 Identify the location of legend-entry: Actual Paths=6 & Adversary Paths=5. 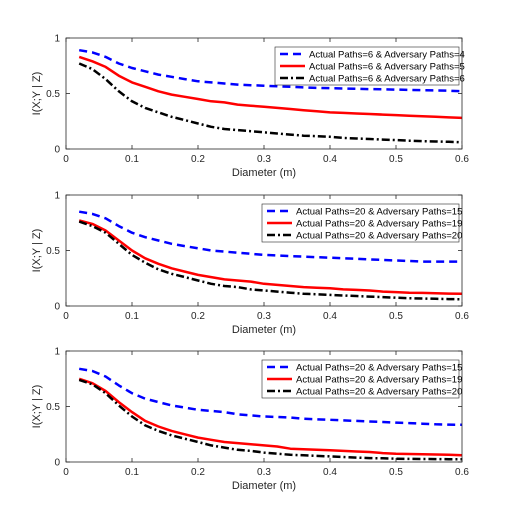
(387, 66).